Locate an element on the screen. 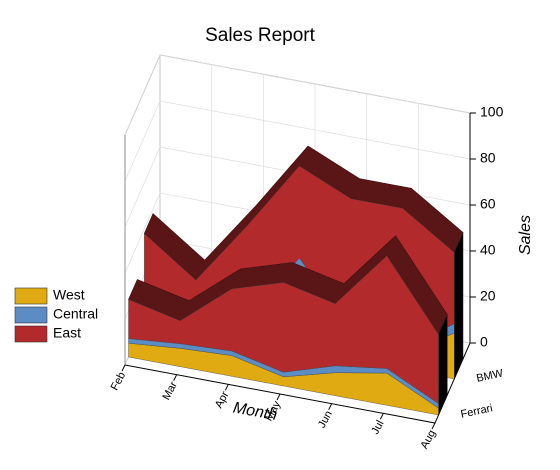  y-tick-label: 20 is located at coordinates (488, 296).